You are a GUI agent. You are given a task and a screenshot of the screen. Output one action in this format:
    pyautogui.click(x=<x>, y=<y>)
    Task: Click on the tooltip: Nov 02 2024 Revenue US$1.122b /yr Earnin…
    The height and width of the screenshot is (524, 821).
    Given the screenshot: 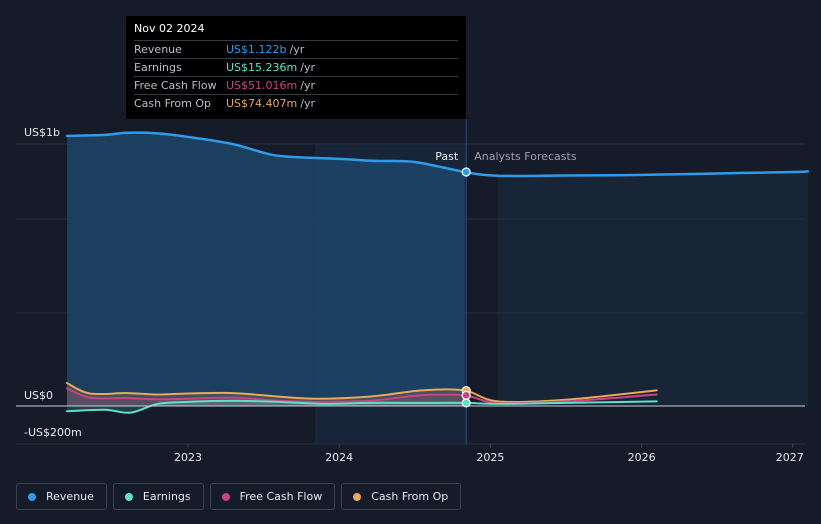 What is the action you would take?
    pyautogui.click(x=296, y=67)
    